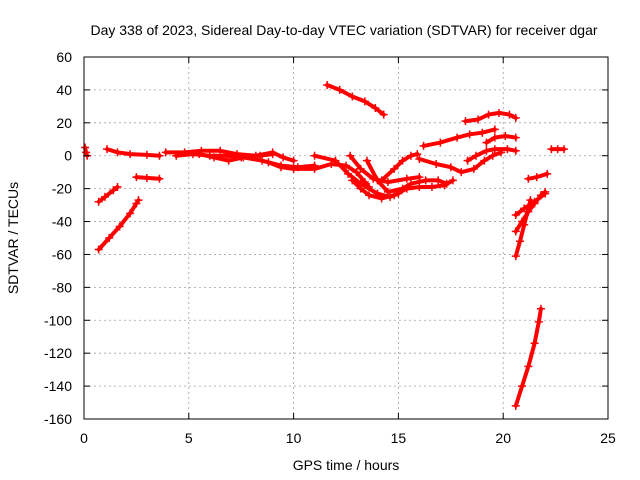 The width and height of the screenshot is (640, 480). What do you see at coordinates (13, 238) in the screenshot?
I see `y-axis-label: SDTVAR / TECUs` at bounding box center [13, 238].